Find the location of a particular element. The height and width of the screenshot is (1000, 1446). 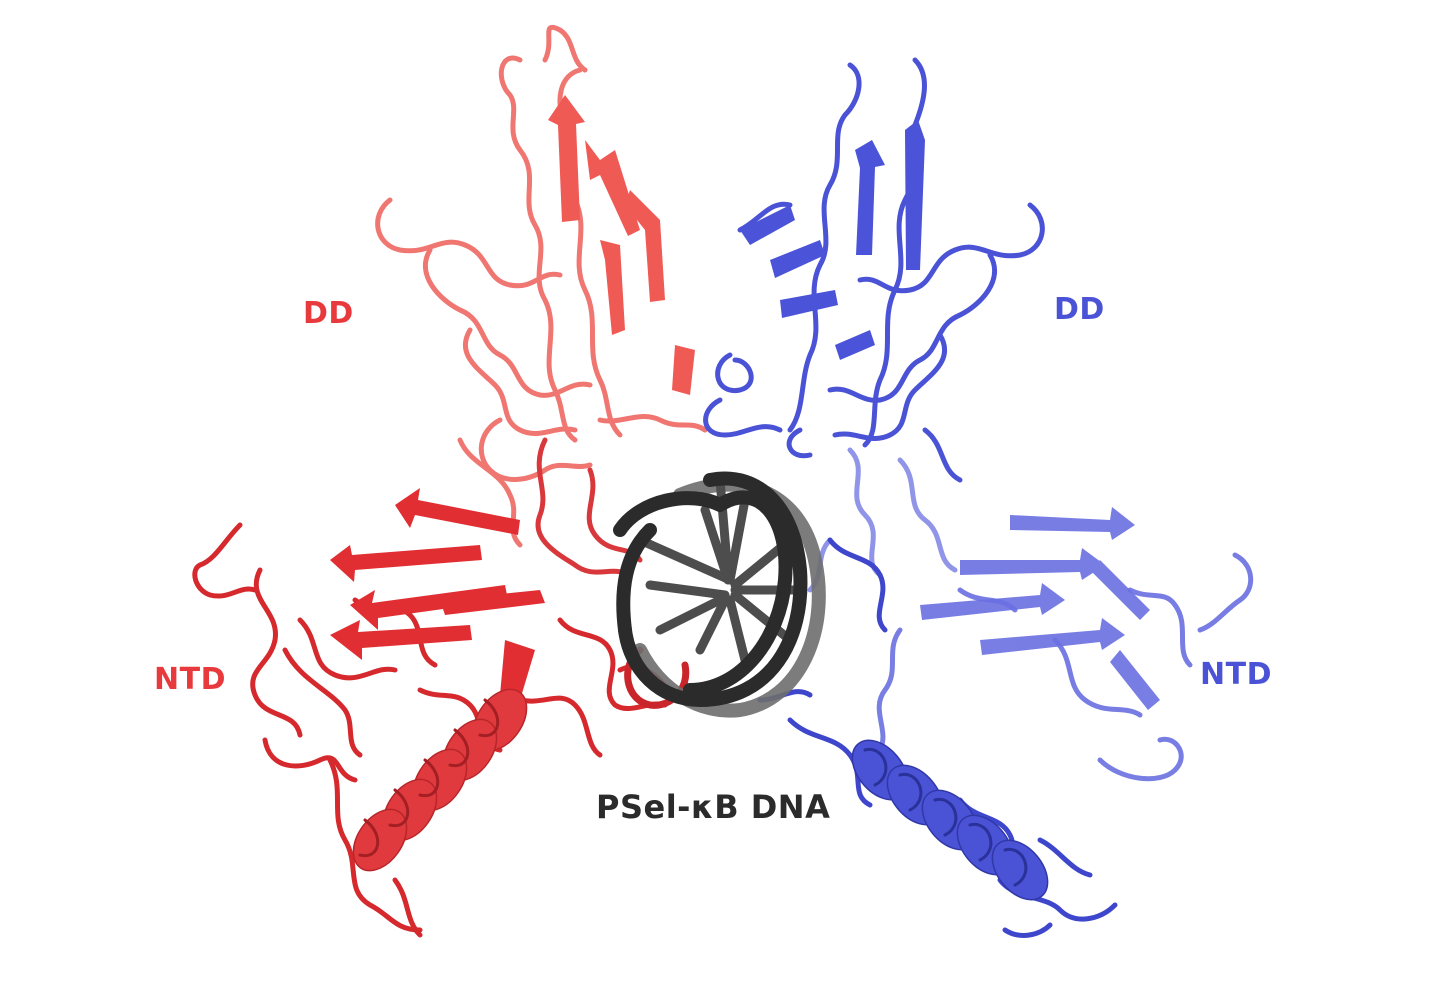

left-ntd-domain is located at coordinates (432, 730).